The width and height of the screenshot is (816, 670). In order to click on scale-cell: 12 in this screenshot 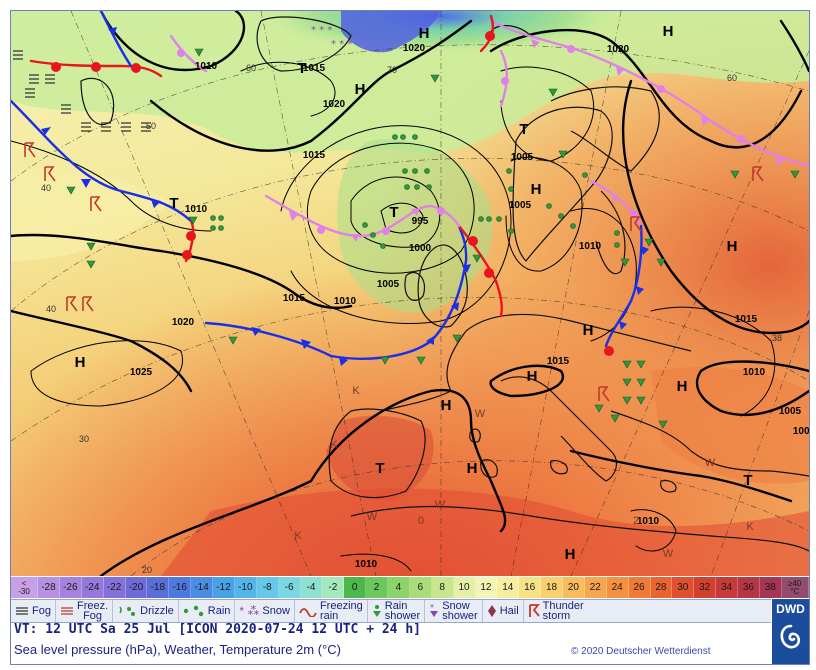, I will do `click(486, 587)`.